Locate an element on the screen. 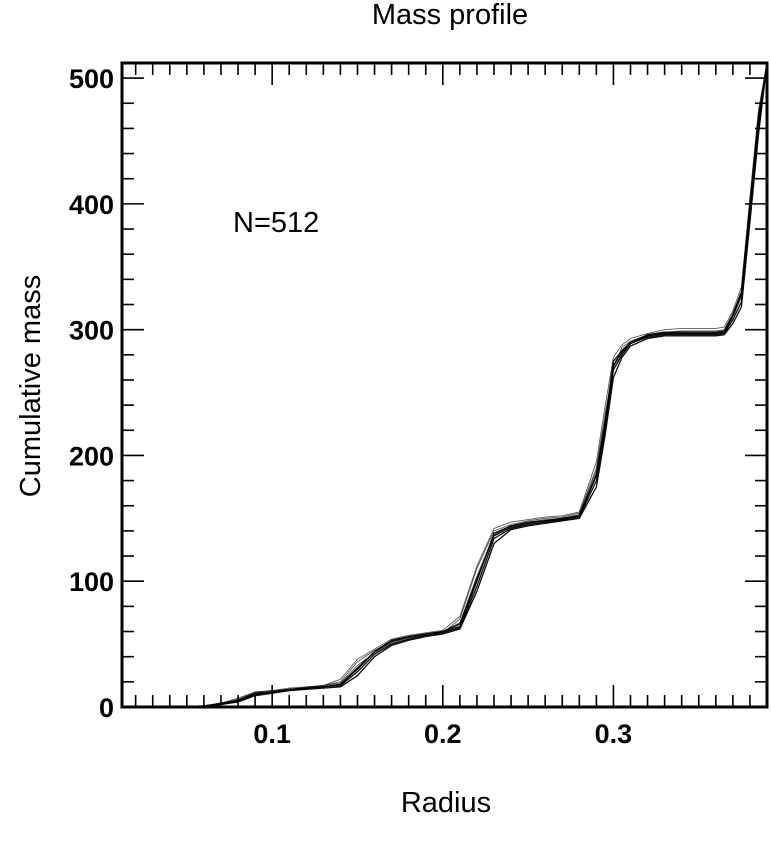 The image size is (771, 843). y-tick-label: 100 is located at coordinates (91, 582).